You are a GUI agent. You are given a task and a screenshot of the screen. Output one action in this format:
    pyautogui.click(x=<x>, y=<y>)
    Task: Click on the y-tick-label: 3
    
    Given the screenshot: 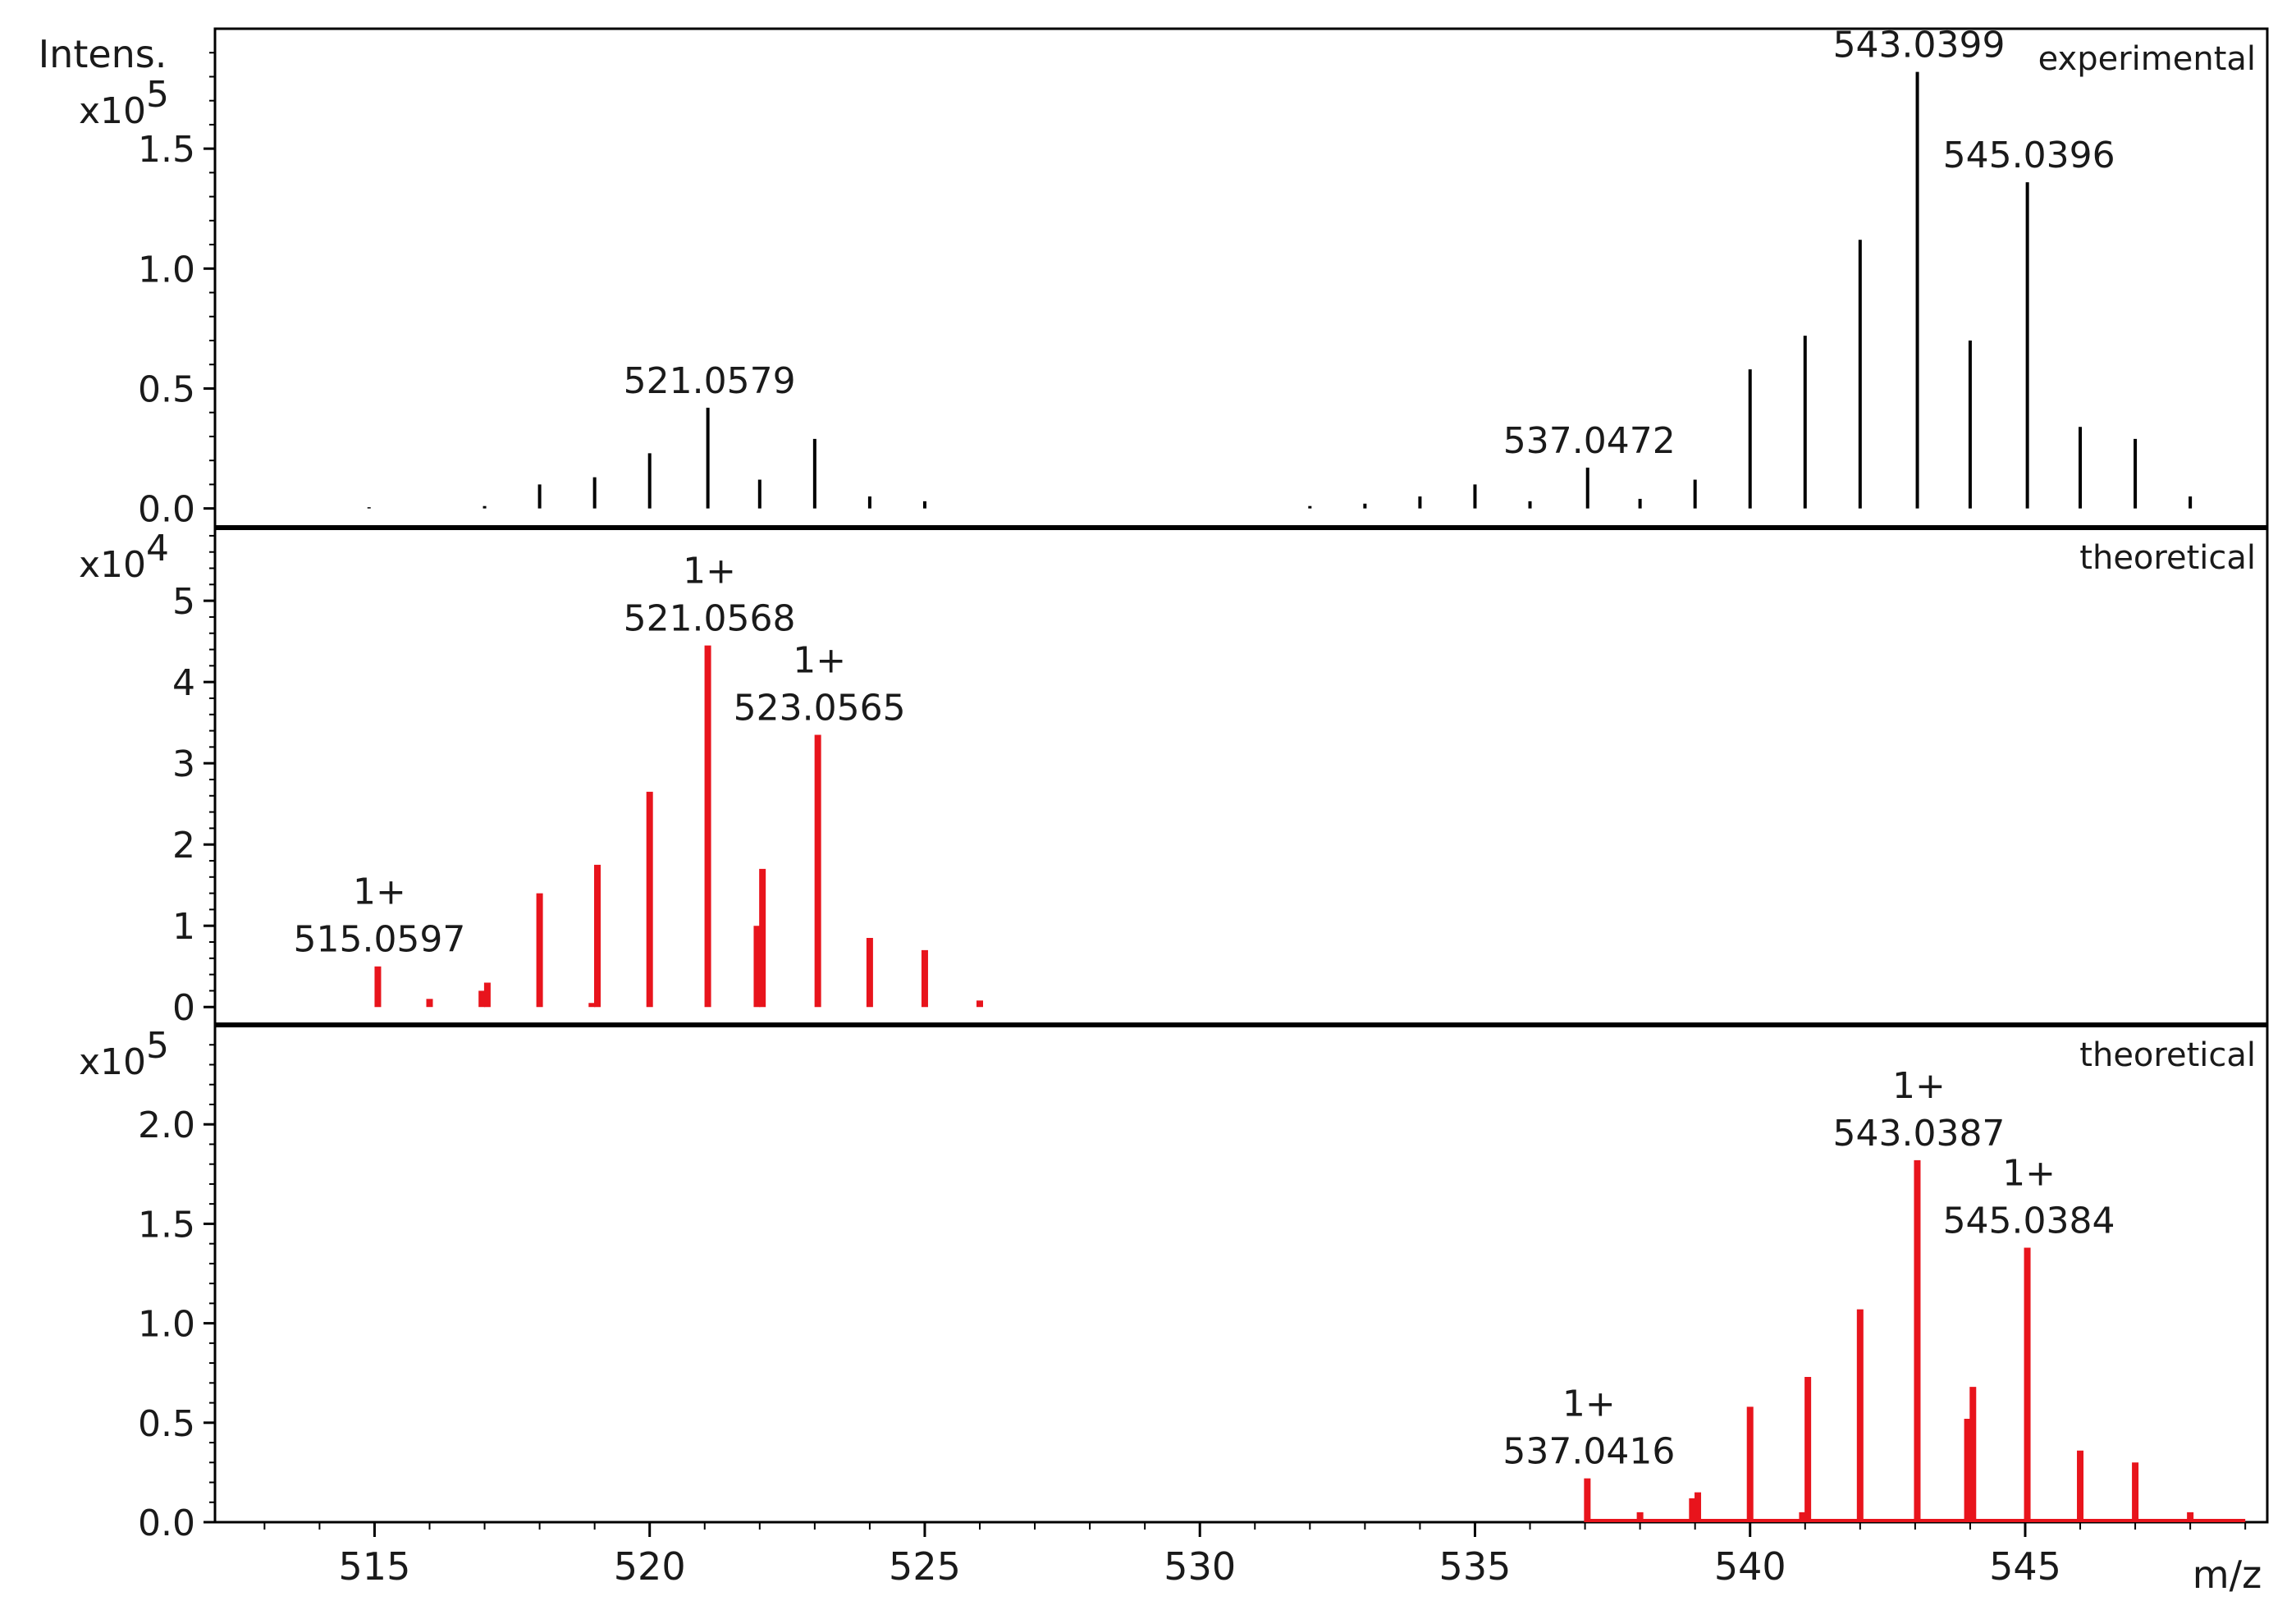 What is the action you would take?
    pyautogui.click(x=184, y=764)
    